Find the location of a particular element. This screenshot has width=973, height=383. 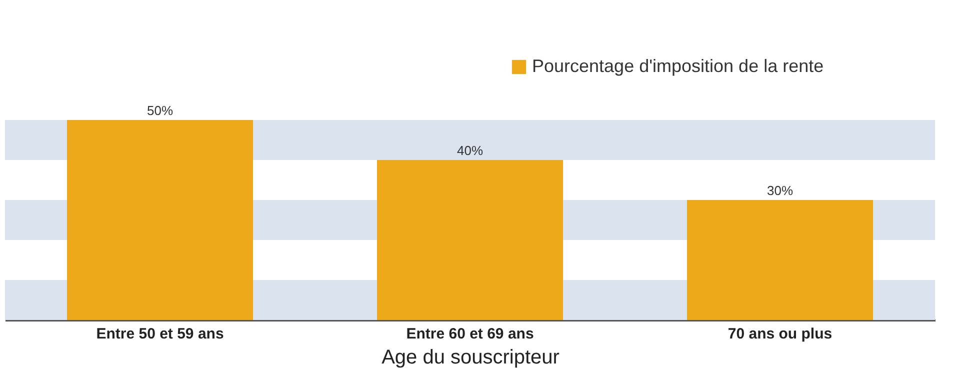

data-label: 50% is located at coordinates (160, 110).